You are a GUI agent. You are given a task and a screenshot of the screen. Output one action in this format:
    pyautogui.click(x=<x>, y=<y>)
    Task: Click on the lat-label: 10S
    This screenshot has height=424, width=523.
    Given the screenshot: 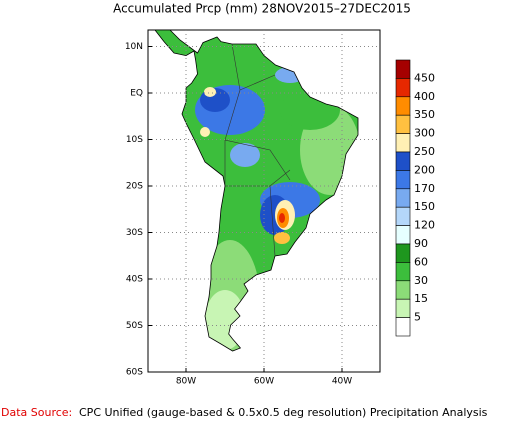 What is the action you would take?
    pyautogui.click(x=134, y=140)
    